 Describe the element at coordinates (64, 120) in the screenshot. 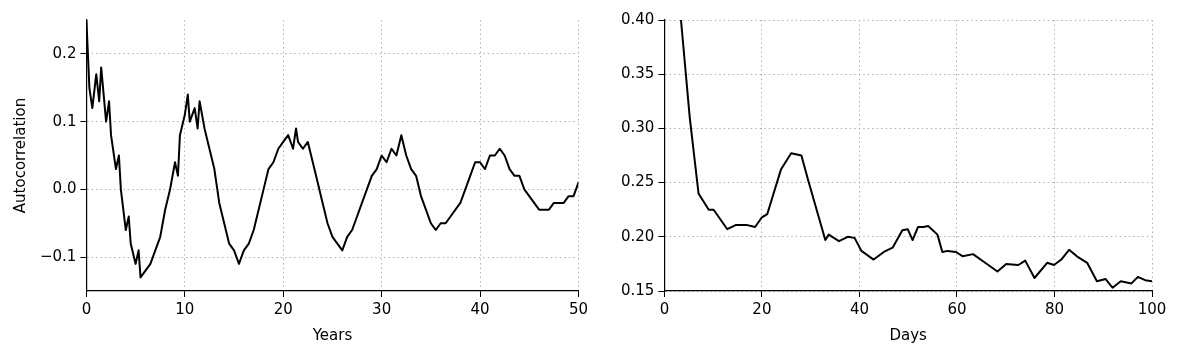

I see `y-tick-label: 0.1` at that location.